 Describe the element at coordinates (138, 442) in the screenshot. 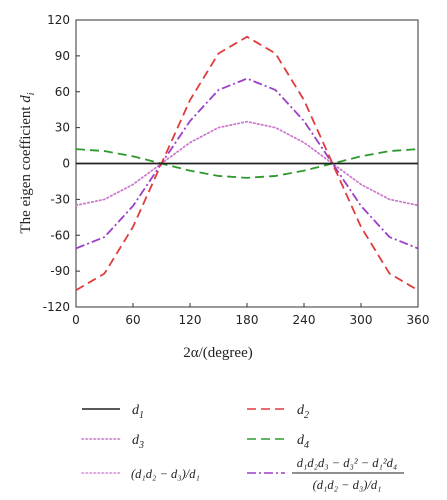

I see `legend-label-d3: d3` at that location.